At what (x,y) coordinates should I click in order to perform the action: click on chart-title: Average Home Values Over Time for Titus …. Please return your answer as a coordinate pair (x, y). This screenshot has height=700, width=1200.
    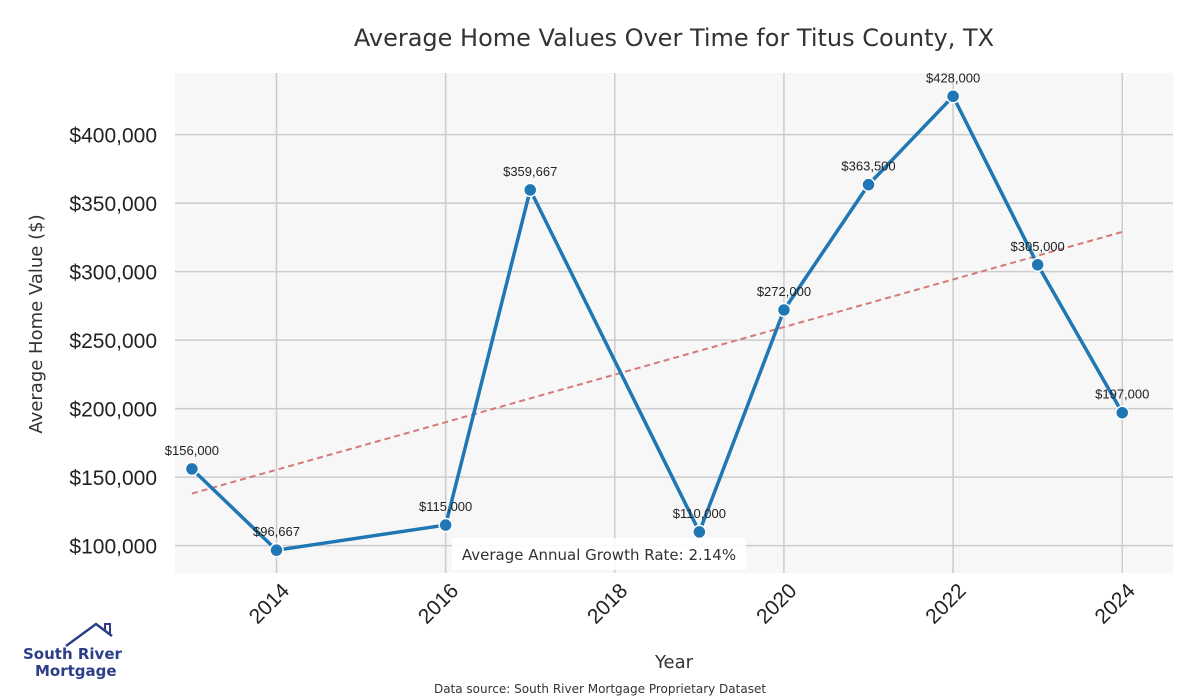
    Looking at the image, I should click on (674, 38).